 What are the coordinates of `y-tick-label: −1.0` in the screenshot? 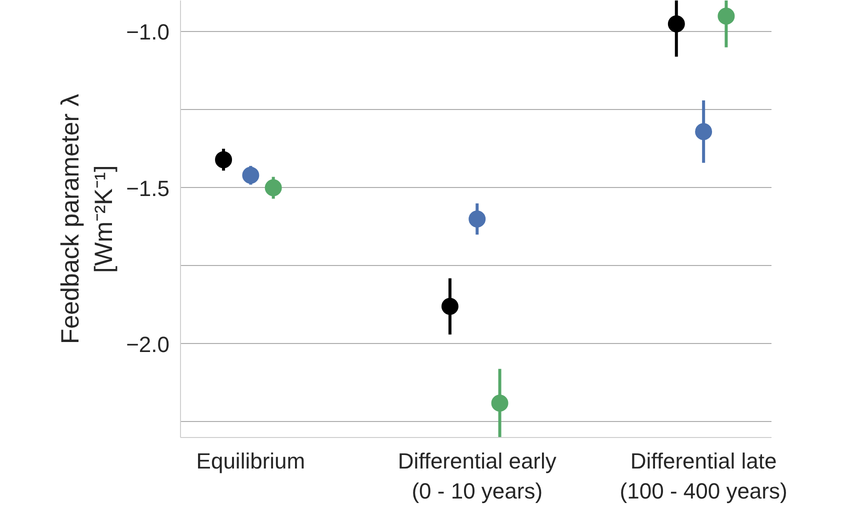 It's located at (148, 32).